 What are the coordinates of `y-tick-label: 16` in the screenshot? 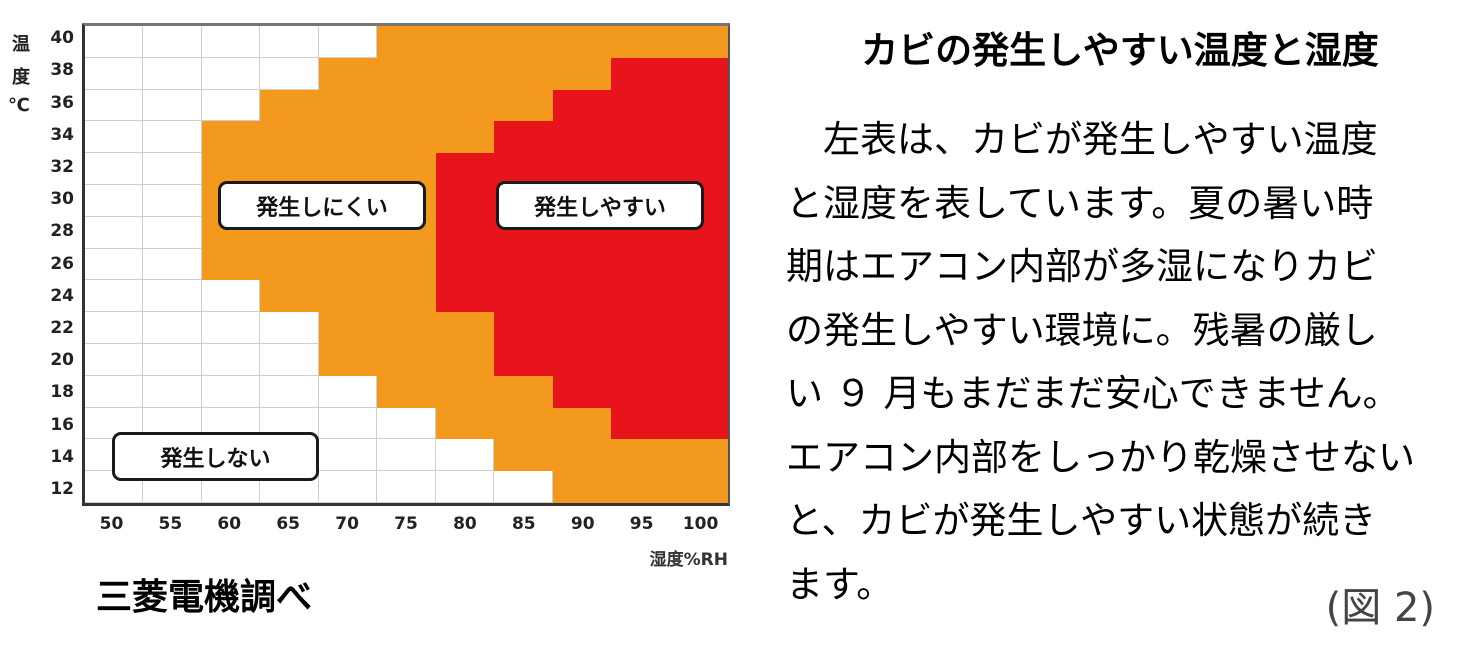 It's located at (62, 424).